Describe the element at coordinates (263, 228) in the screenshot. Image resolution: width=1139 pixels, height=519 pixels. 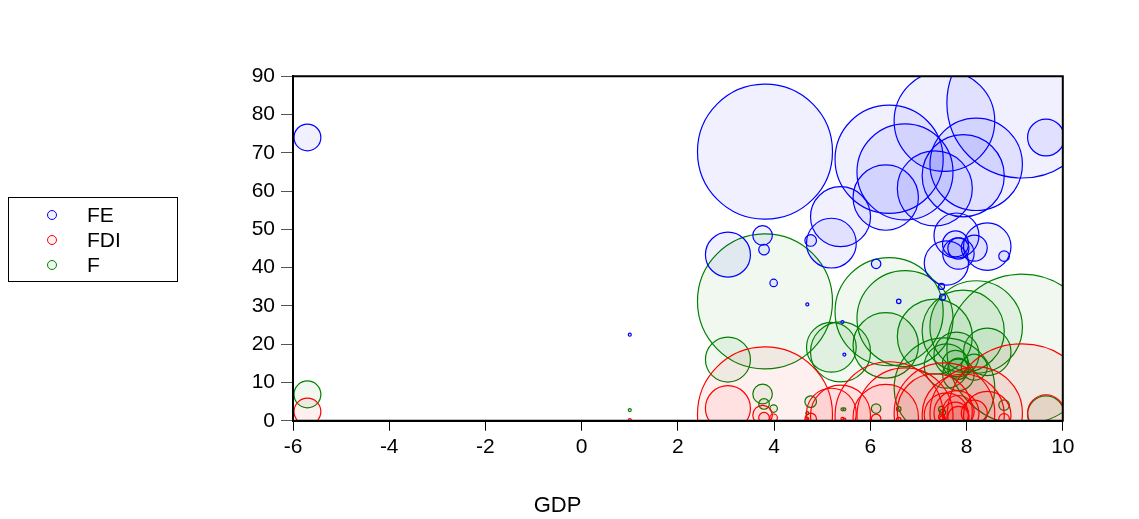
I see `y-tick-label: 50` at that location.